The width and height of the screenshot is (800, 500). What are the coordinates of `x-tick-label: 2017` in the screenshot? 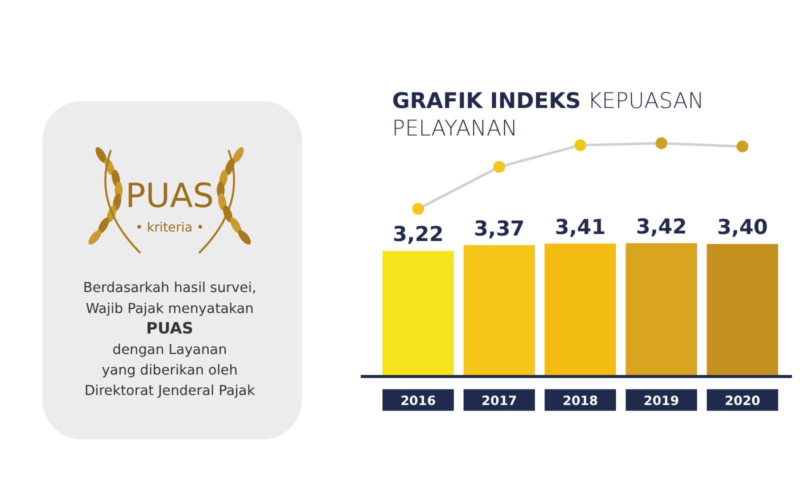 It's located at (499, 401).